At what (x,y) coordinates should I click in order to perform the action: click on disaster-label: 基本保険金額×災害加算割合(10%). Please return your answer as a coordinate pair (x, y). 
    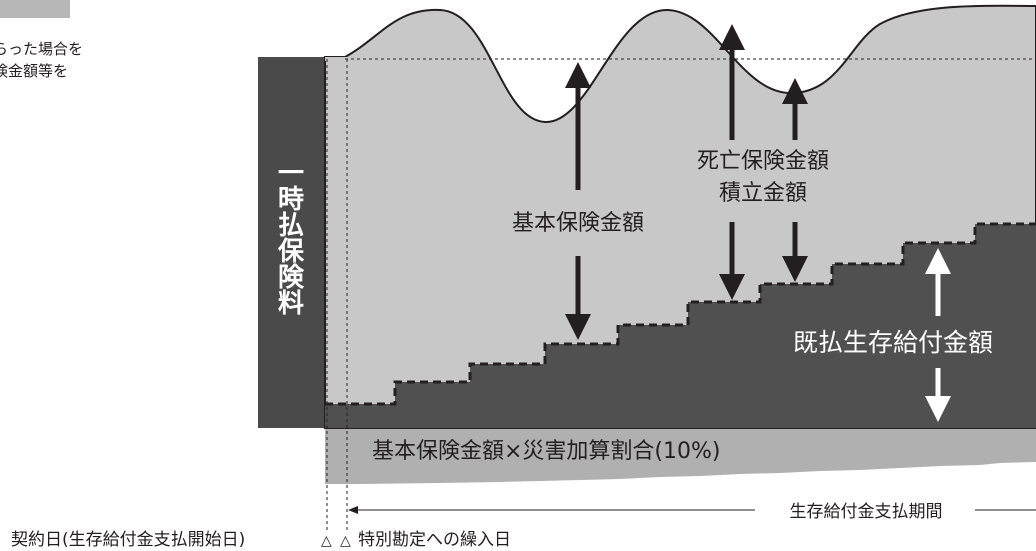
    Looking at the image, I should click on (546, 451).